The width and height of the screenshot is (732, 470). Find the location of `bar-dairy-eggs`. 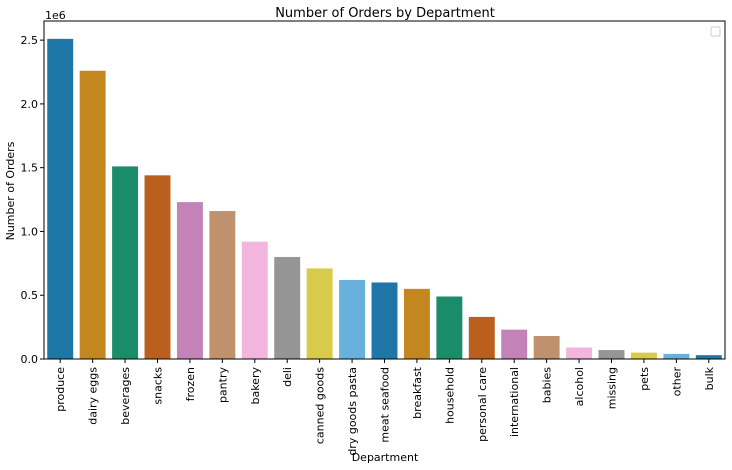

bar-dairy-eggs is located at coordinates (92, 215).